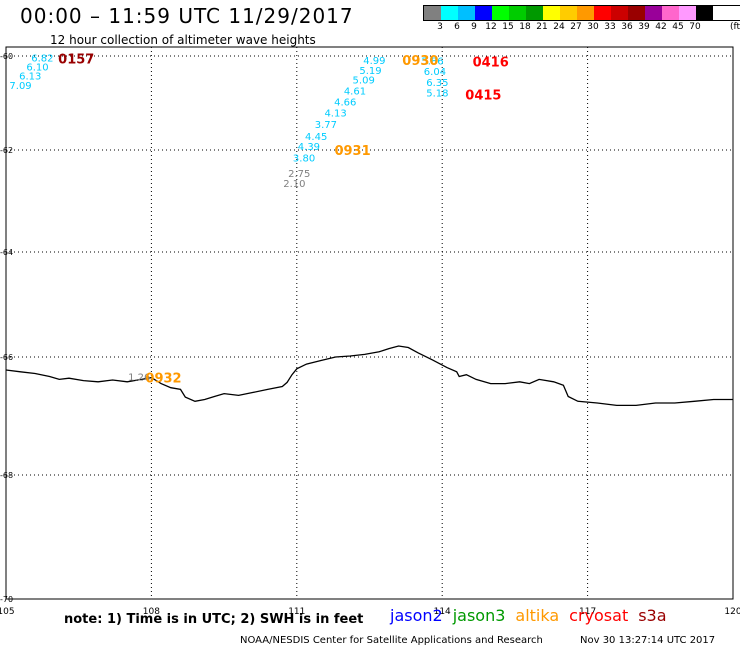 This screenshot has height=650, width=740. What do you see at coordinates (542, 27) in the screenshot?
I see `legend-label: 21` at bounding box center [542, 27].